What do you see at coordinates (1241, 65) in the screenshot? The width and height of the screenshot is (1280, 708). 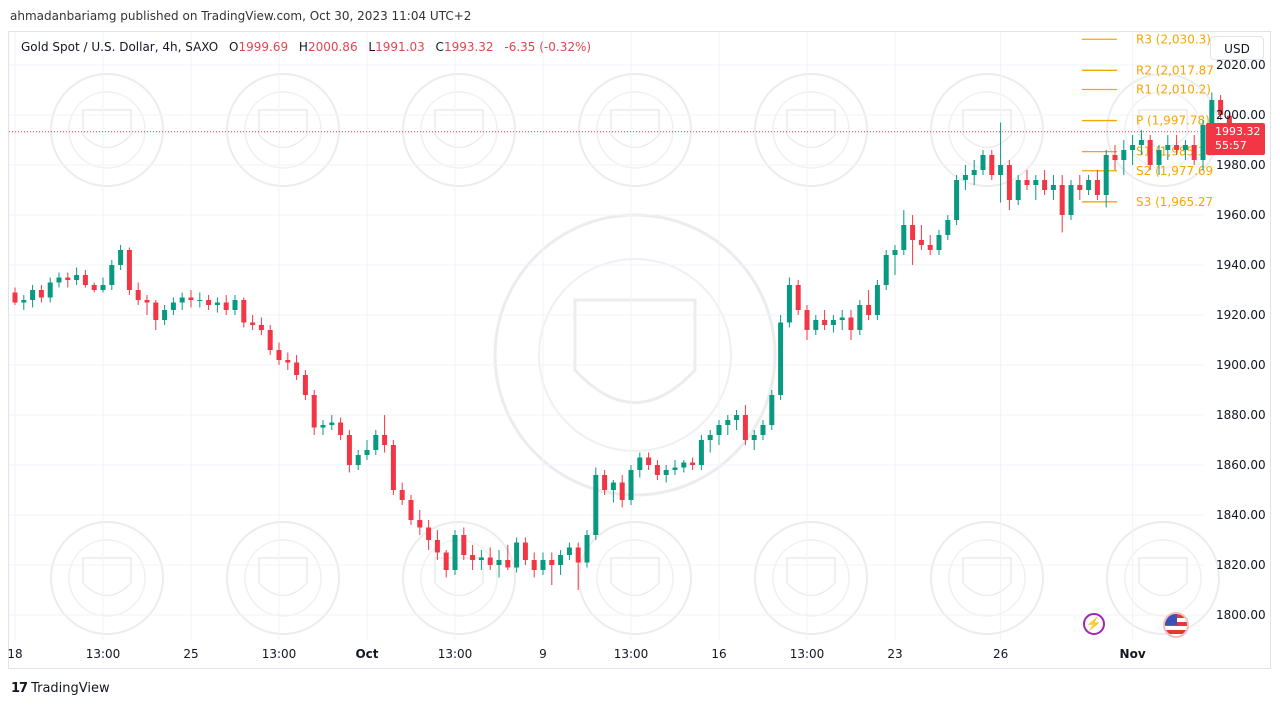 I see `y-tick-label: 2020.00` at bounding box center [1241, 65].